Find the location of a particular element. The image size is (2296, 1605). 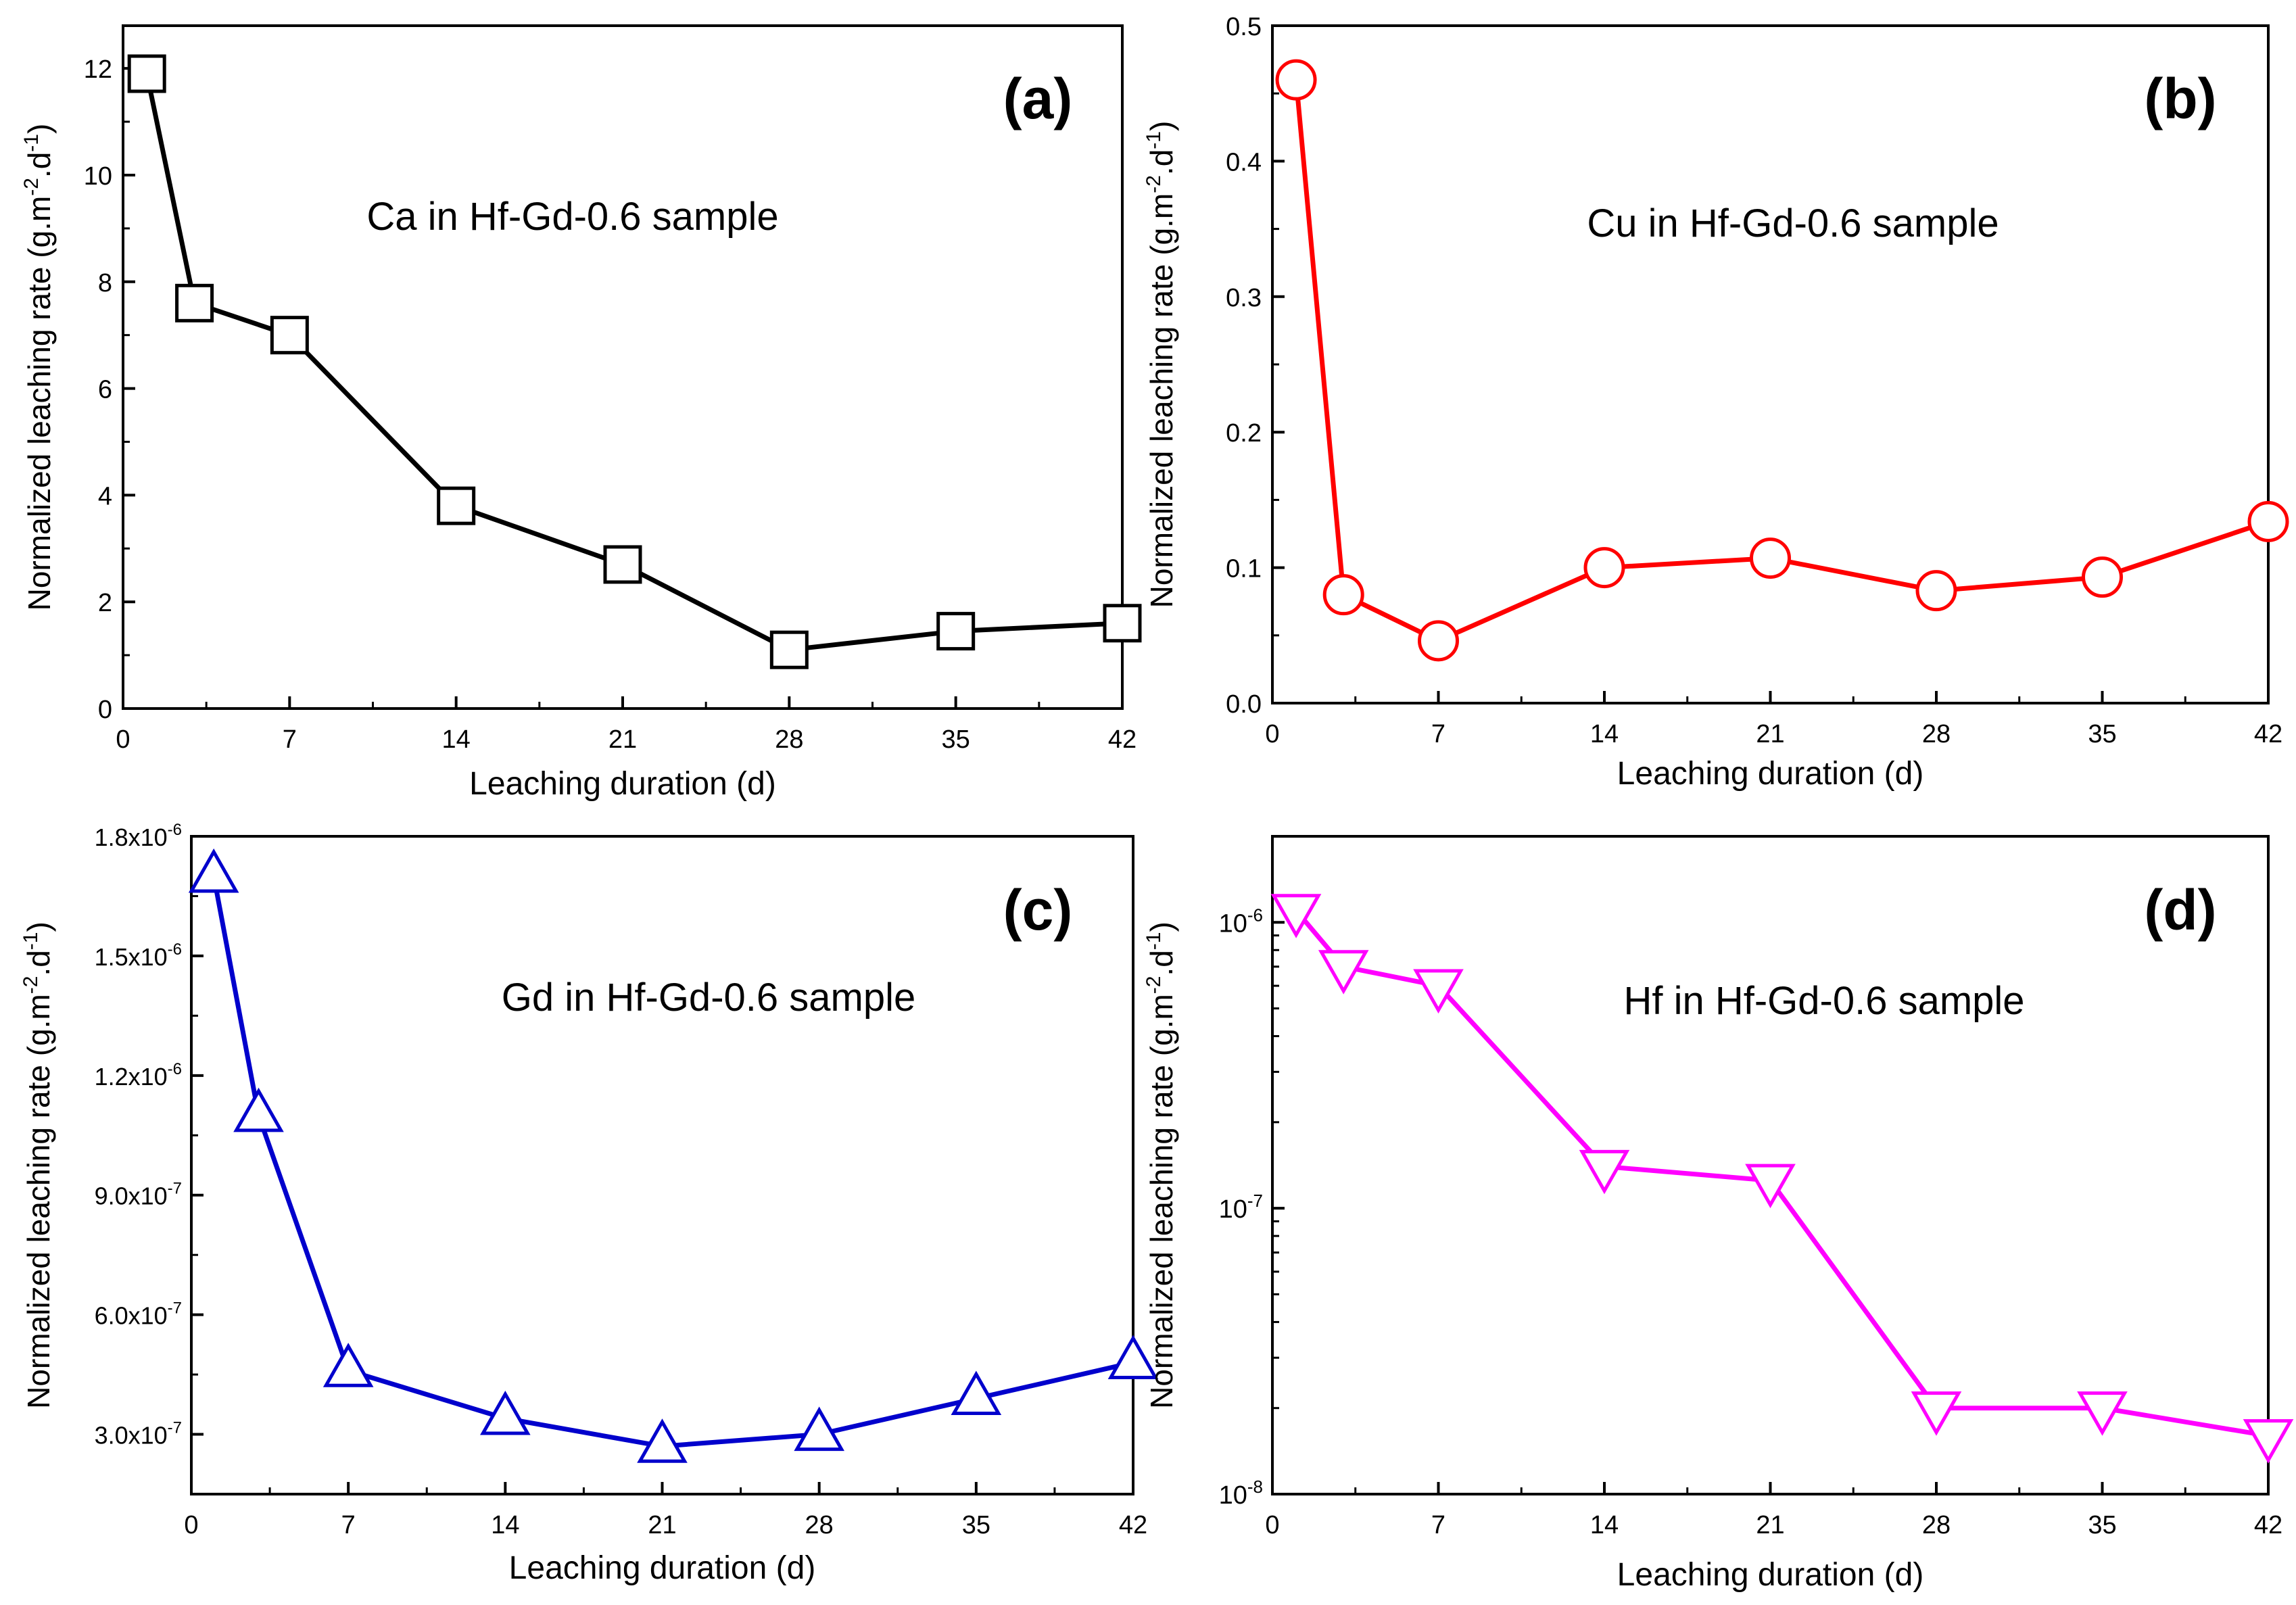

y-tick-label: 0.1 is located at coordinates (1244, 569).